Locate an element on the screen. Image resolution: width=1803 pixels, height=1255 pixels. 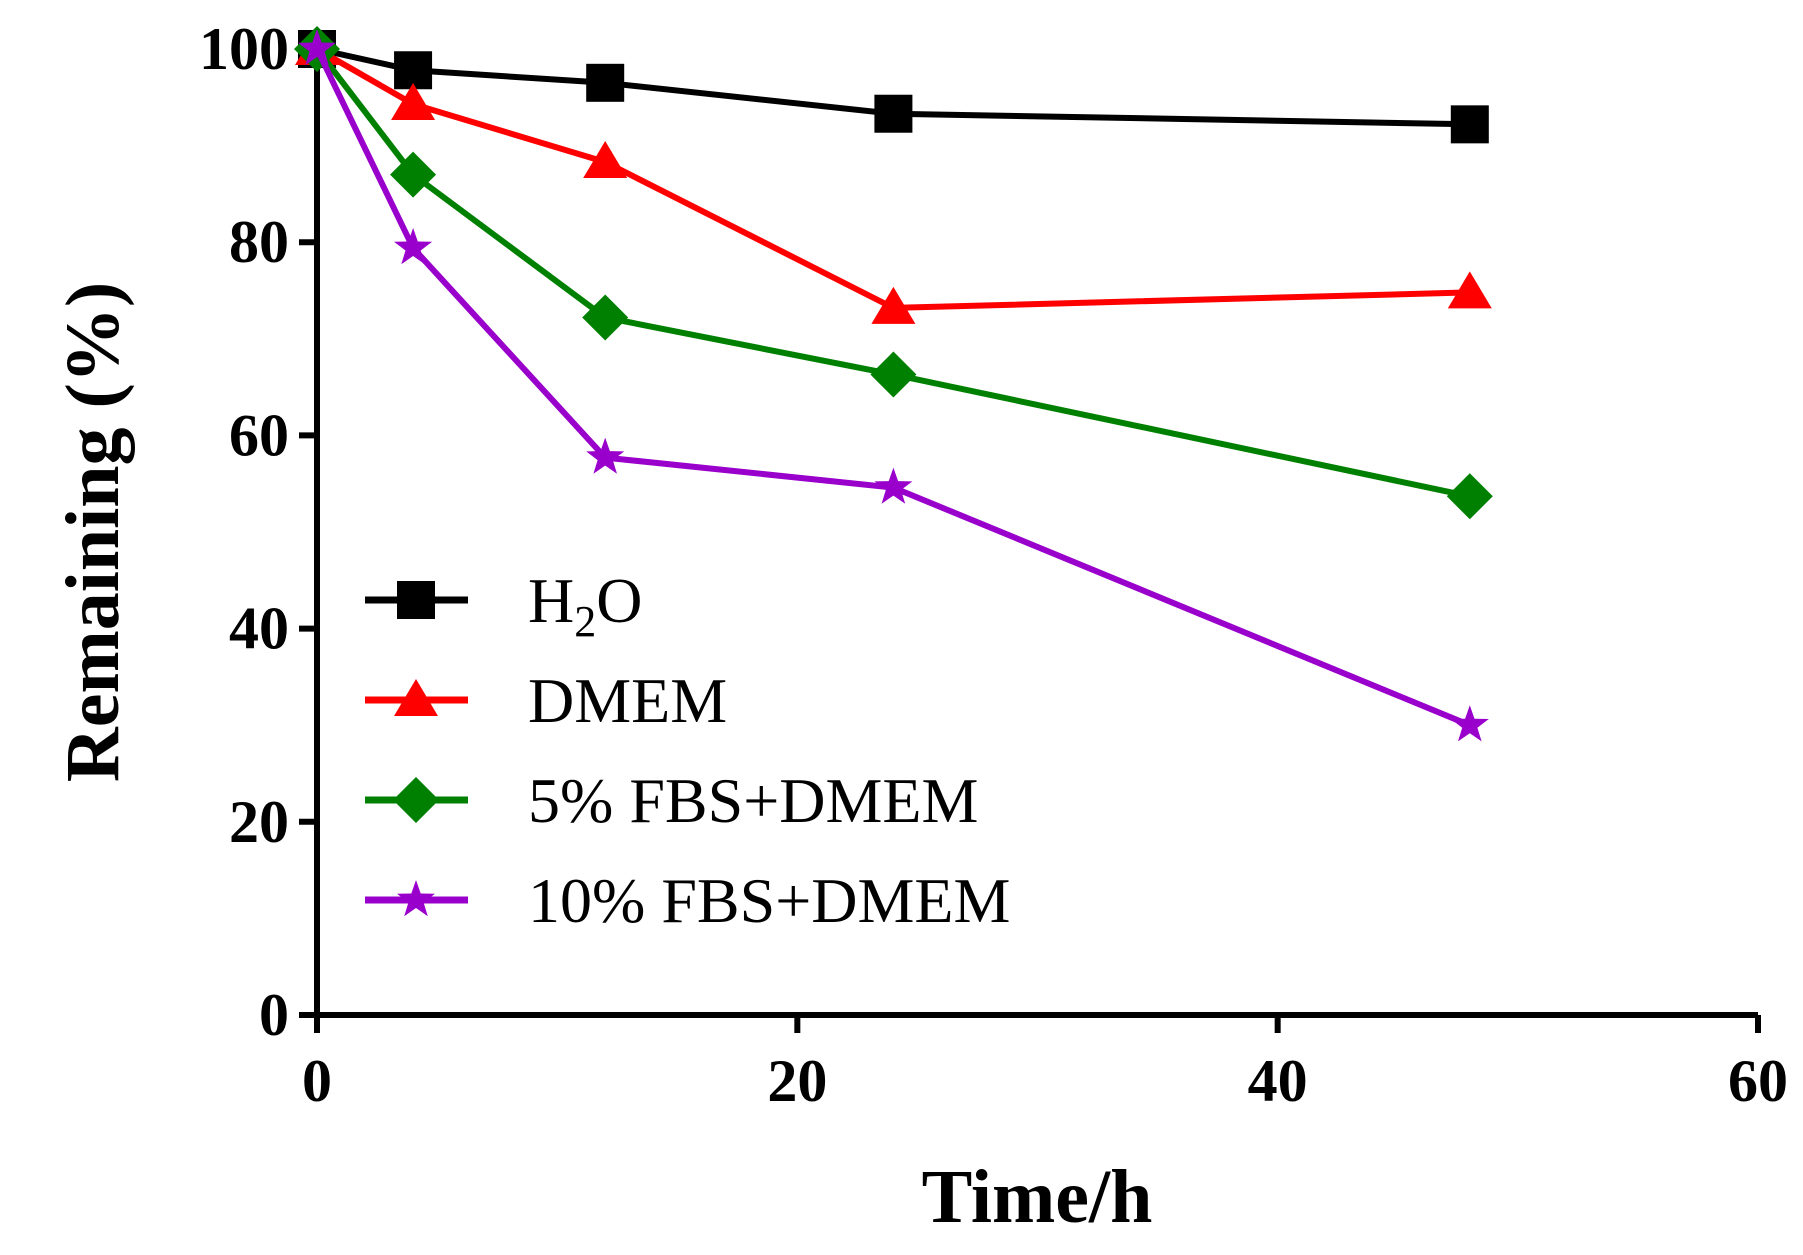
legend-label: 10% FBS+DMEM is located at coordinates (769, 900).